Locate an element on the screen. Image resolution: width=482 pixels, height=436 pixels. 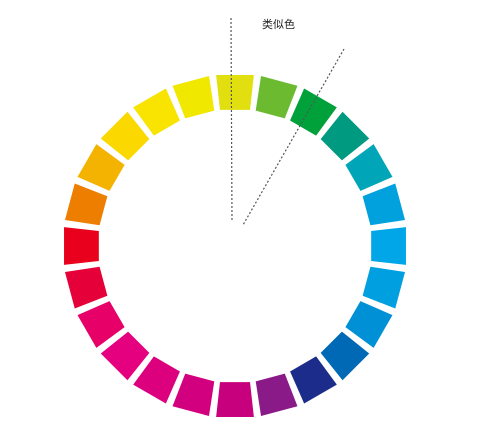
diagonal-guide-line is located at coordinates (293, 137).